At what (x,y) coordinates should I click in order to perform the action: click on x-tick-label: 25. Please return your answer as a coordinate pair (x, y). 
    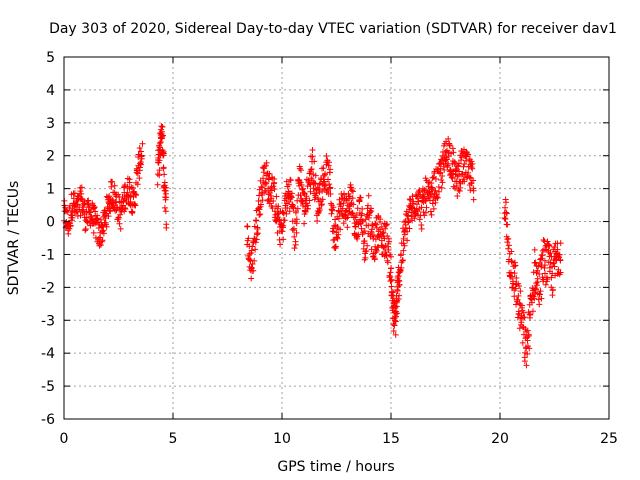
    Looking at the image, I should click on (609, 439).